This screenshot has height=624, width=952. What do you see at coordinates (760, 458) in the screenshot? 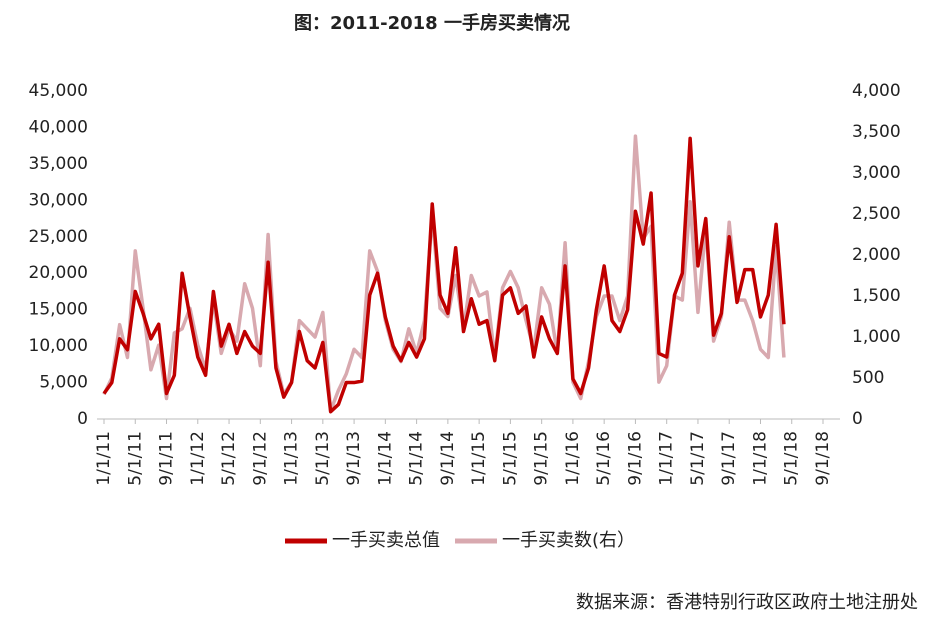
I see `x-tick-label: 1/1/18` at bounding box center [760, 458].